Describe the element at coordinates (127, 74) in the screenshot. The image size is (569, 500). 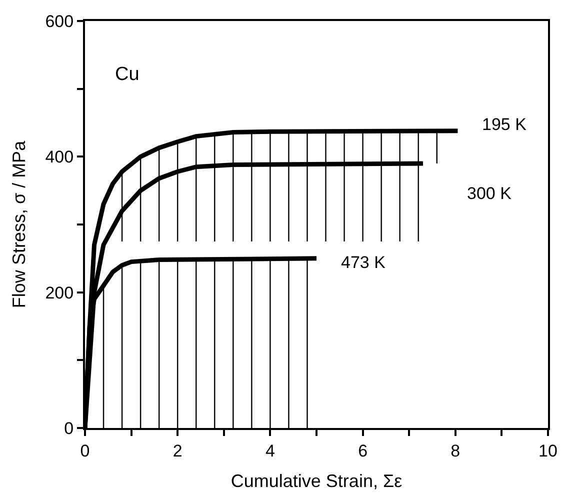
I see `annotation: Cu` at that location.